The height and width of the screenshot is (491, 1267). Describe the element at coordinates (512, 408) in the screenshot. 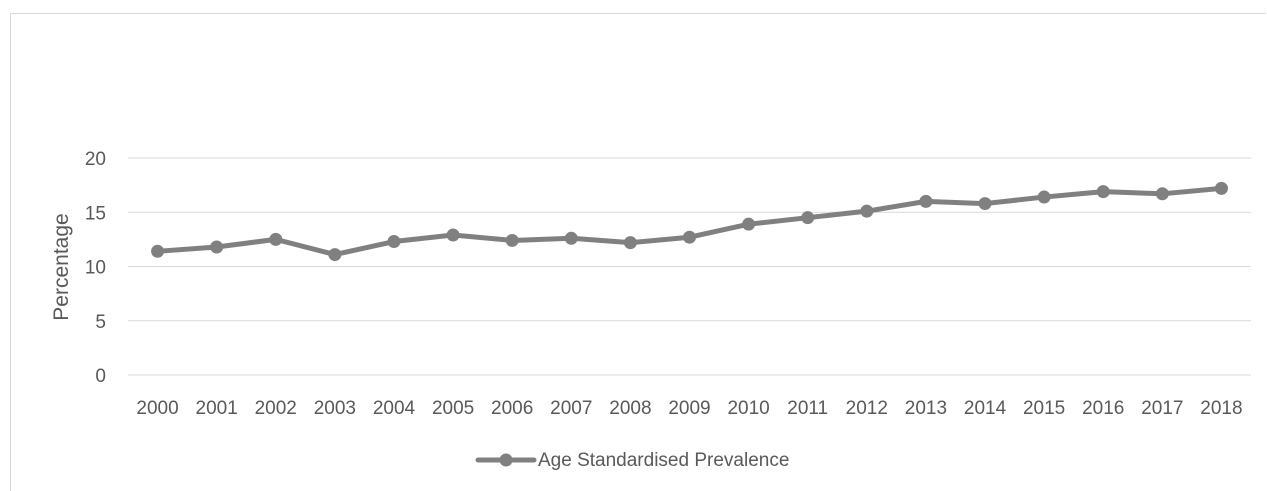

I see `x-tick-label: 2006` at that location.